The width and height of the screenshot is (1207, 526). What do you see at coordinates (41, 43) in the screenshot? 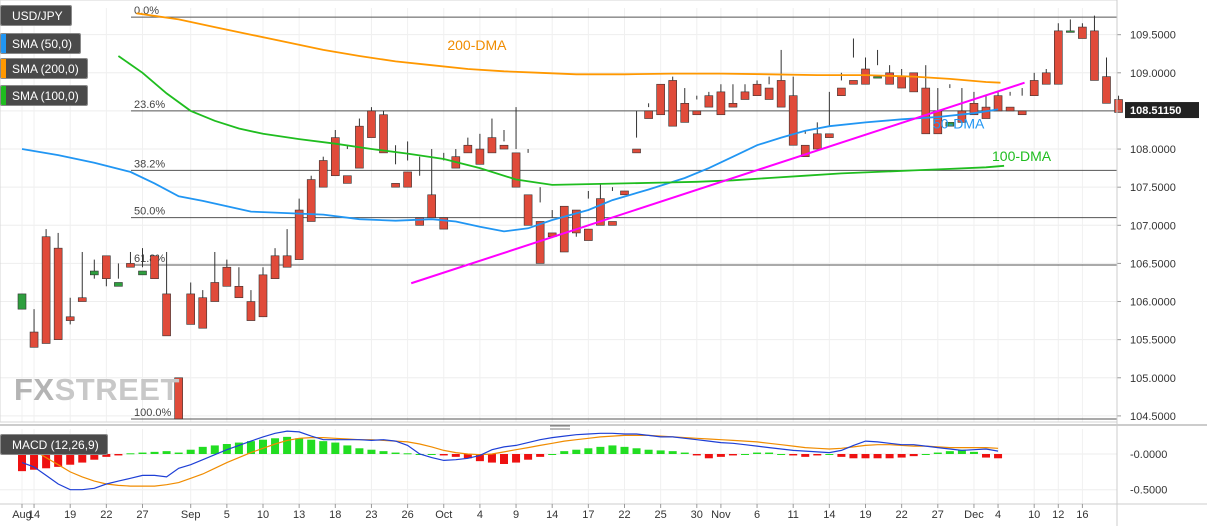
I see `legend-item-sma-50: SMA (50,0)` at bounding box center [41, 43].